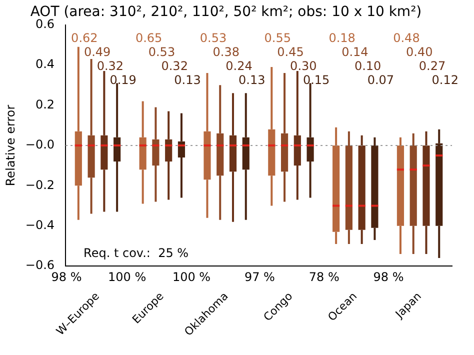  I want to click on text: 0.40, so click(419, 51).